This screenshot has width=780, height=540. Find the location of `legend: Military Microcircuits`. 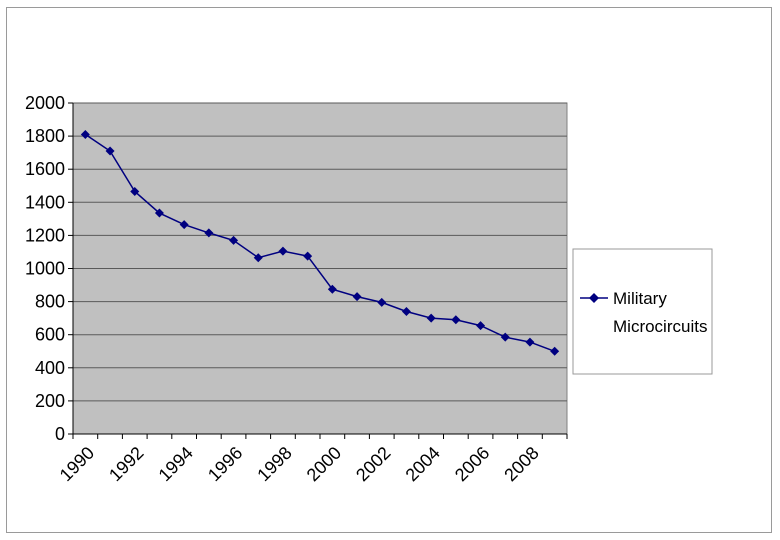

legend: Military Microcircuits is located at coordinates (642, 311).